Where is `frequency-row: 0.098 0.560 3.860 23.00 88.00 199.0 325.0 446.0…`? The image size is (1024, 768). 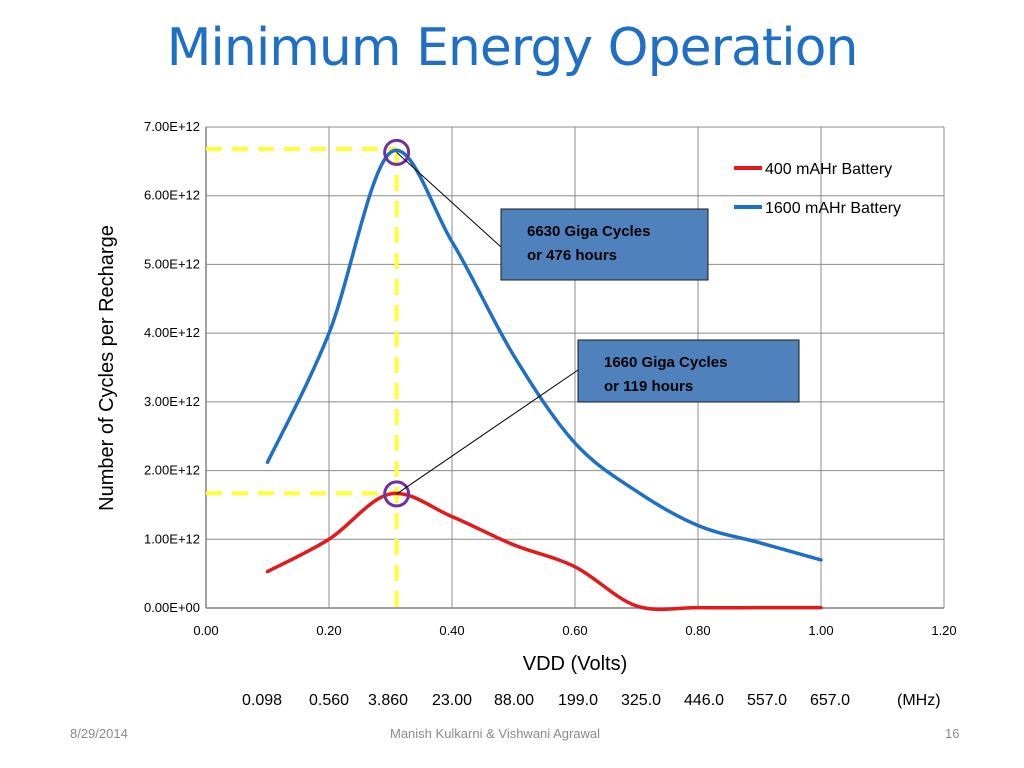 frequency-row: 0.098 0.560 3.860 23.00 88.00 199.0 325.0 446.0… is located at coordinates (512, 703).